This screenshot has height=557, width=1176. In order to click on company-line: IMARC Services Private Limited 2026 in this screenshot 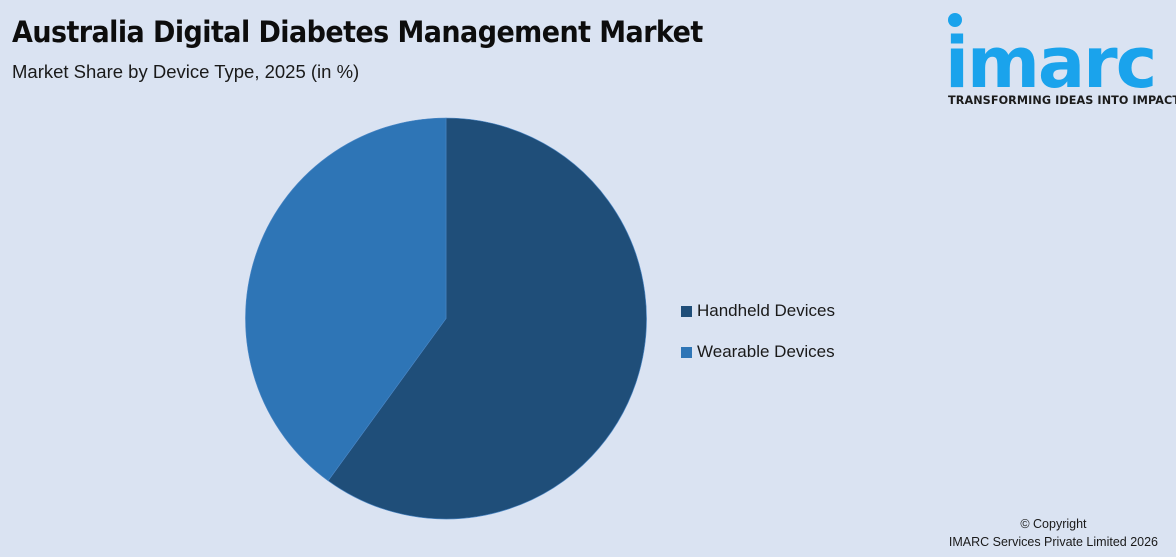, I will do `click(1053, 542)`.